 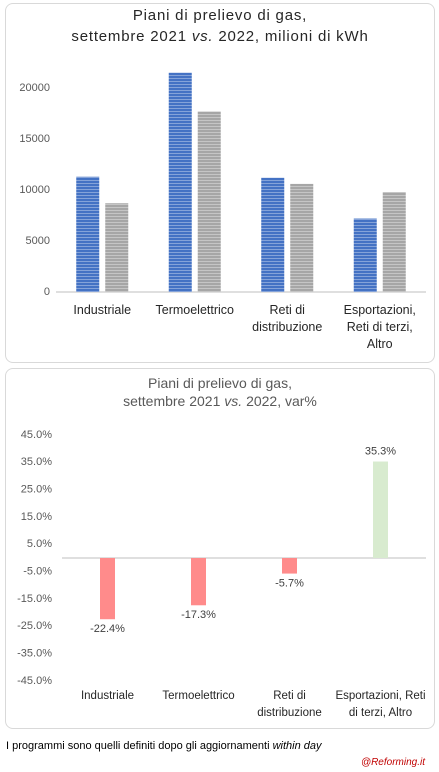 I want to click on y-tick-label: 35.0%, so click(x=36, y=462).